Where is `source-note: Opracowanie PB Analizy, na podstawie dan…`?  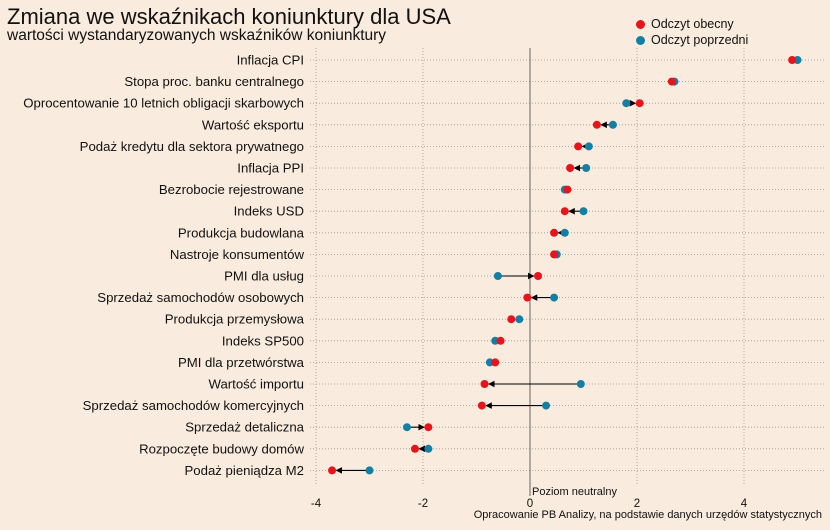
source-note: Opracowanie PB Analizy, na podstawie dan… is located at coordinates (647, 515).